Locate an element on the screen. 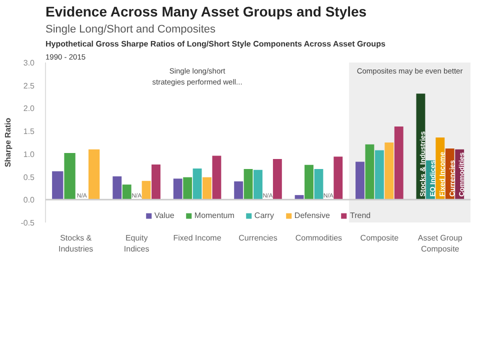 This screenshot has width=500, height=362. x-tick-label: Composite is located at coordinates (380, 238).